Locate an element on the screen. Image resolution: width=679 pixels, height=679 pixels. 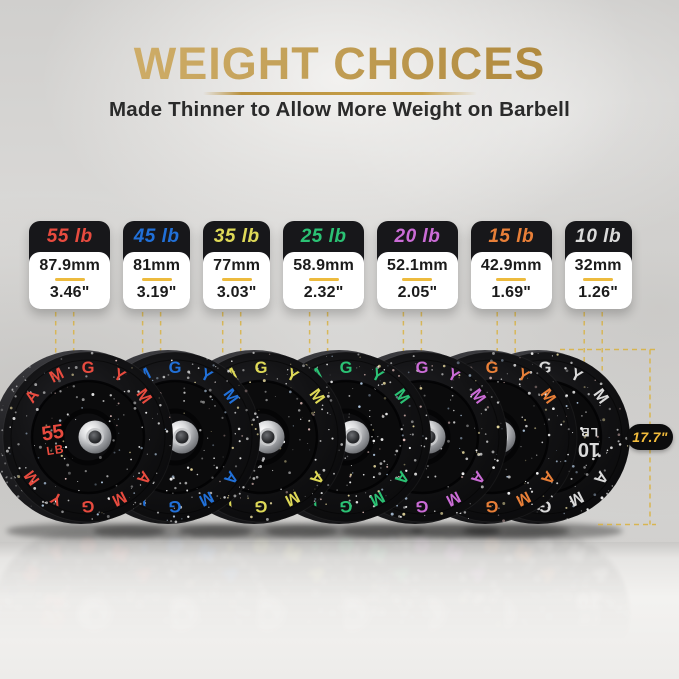
thickness-mm: 77mm is located at coordinates (237, 265).